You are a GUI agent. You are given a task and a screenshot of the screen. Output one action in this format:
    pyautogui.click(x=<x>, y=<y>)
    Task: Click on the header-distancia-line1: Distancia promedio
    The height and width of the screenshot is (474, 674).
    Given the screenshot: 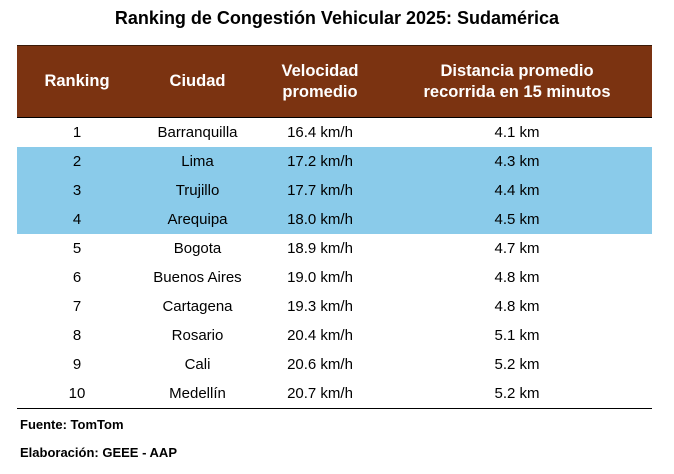 What is the action you would take?
    pyautogui.click(x=517, y=70)
    